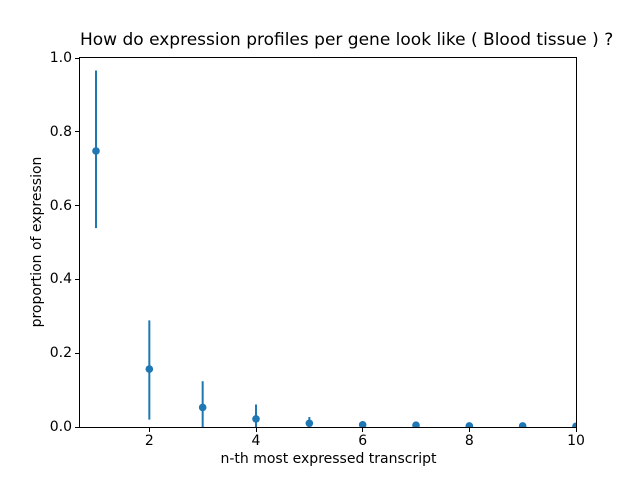 This screenshot has height=480, width=640. Describe the element at coordinates (60, 427) in the screenshot. I see `y-tick-label: 0.0` at that location.